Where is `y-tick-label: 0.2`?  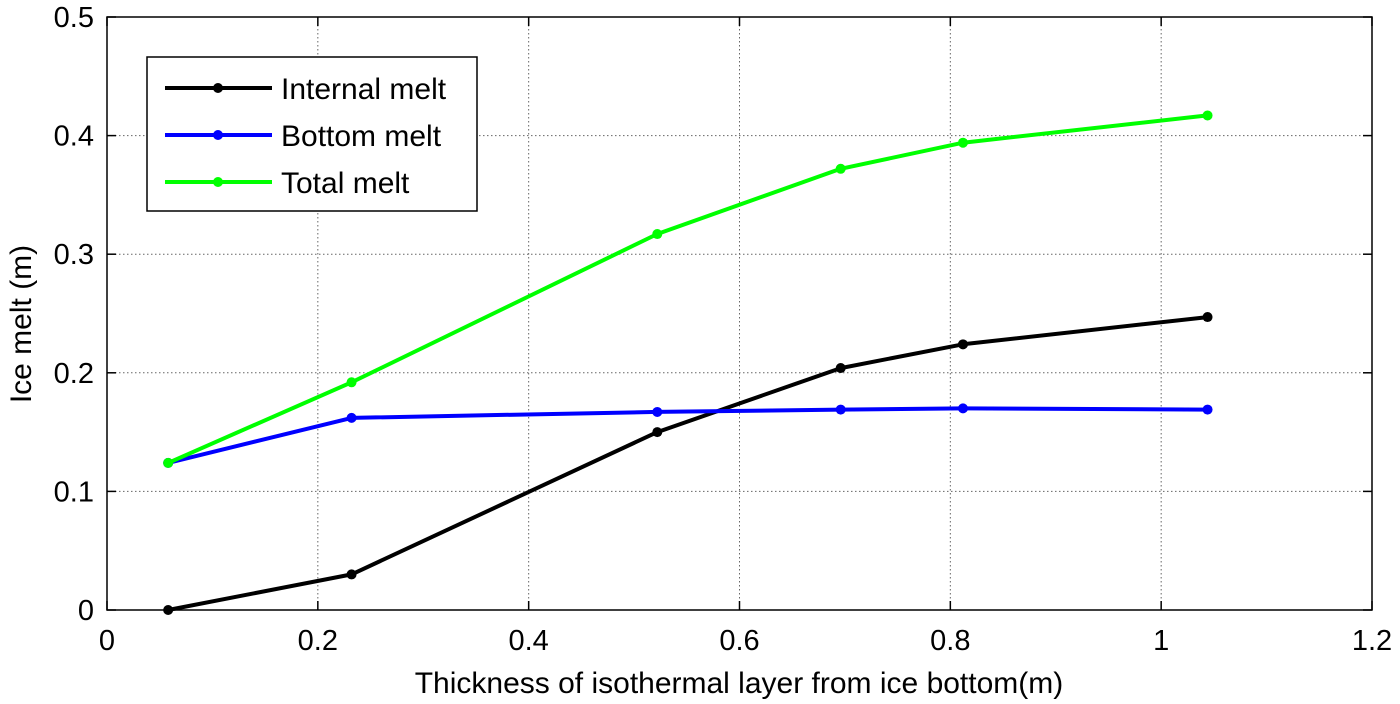 y-tick-label: 0.2 is located at coordinates (74, 374).